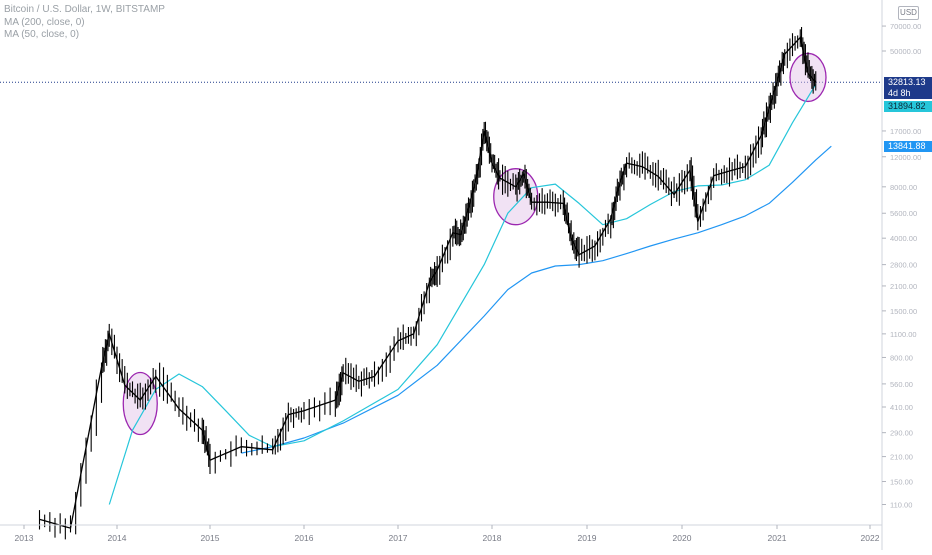 This screenshot has height=555, width=932. I want to click on x-tick-label: 2022, so click(870, 538).